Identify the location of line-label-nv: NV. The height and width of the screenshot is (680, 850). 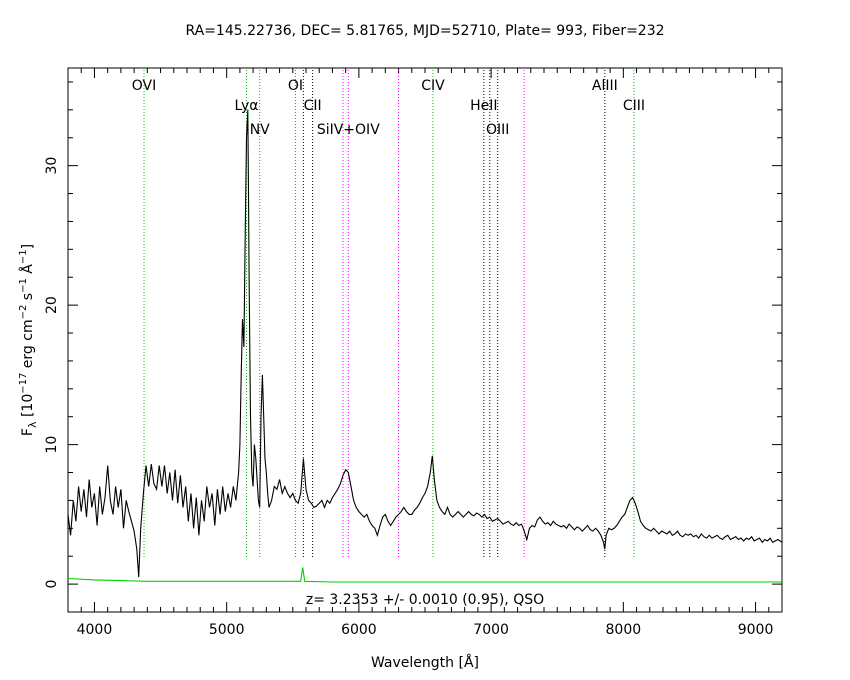
(260, 130).